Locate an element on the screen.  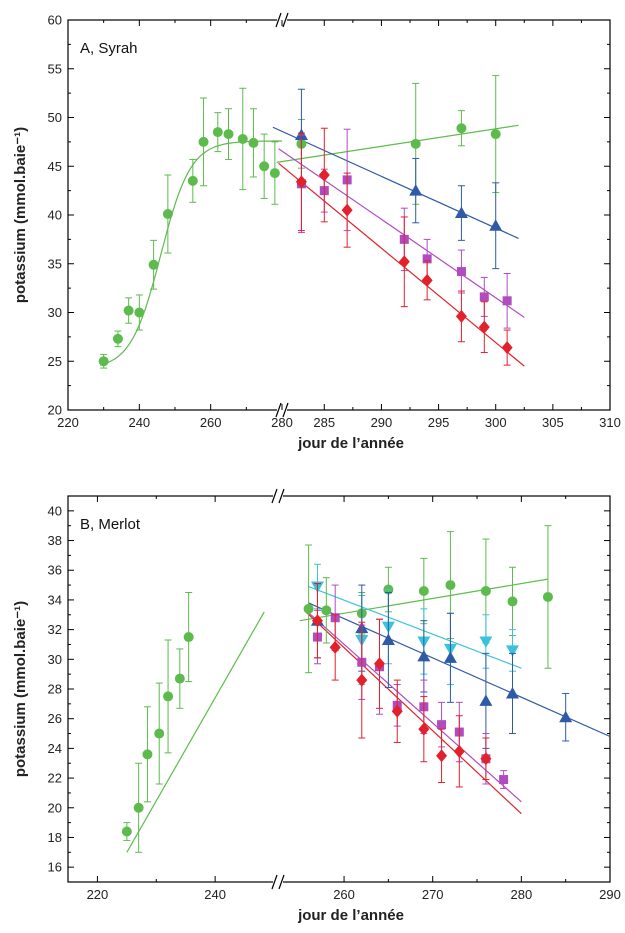
panel-b-y-tick-label: 22 is located at coordinates (55, 778).